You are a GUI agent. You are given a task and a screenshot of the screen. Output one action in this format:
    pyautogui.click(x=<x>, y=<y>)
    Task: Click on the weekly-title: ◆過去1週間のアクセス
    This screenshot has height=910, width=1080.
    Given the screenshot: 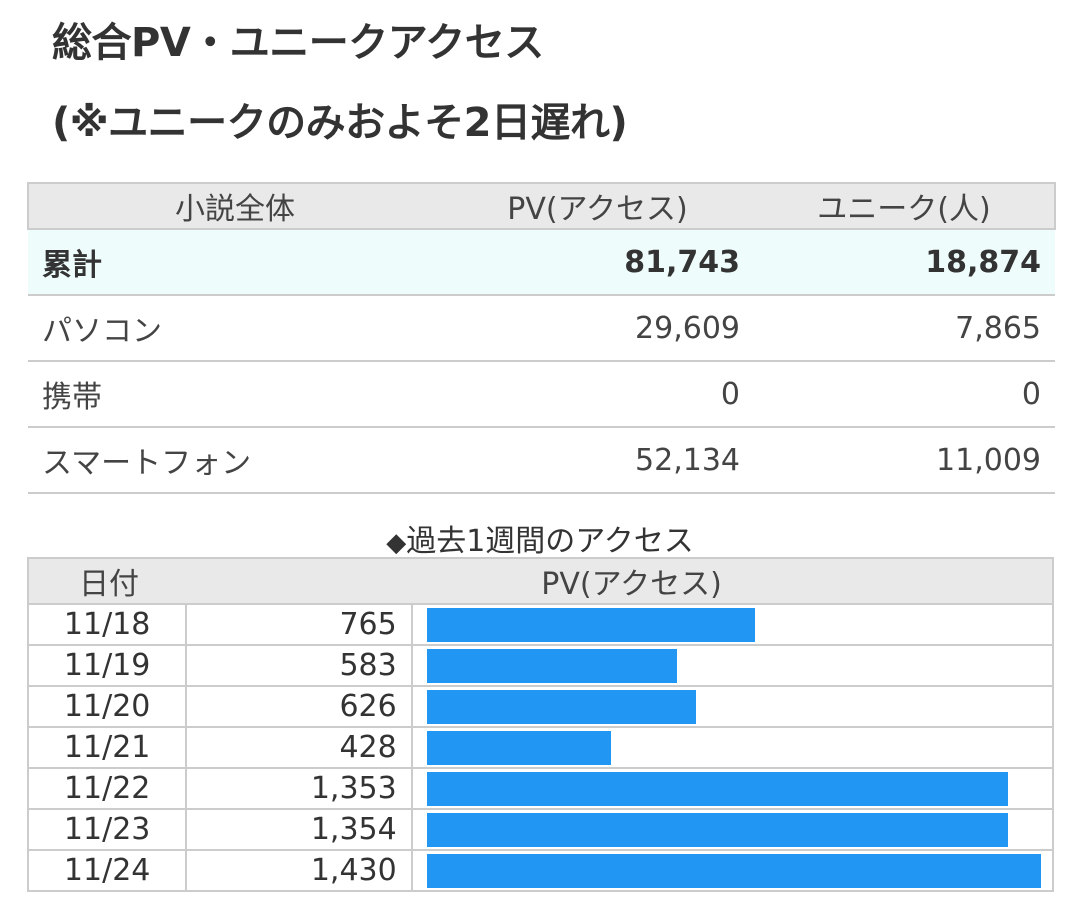 What is the action you would take?
    pyautogui.click(x=540, y=538)
    